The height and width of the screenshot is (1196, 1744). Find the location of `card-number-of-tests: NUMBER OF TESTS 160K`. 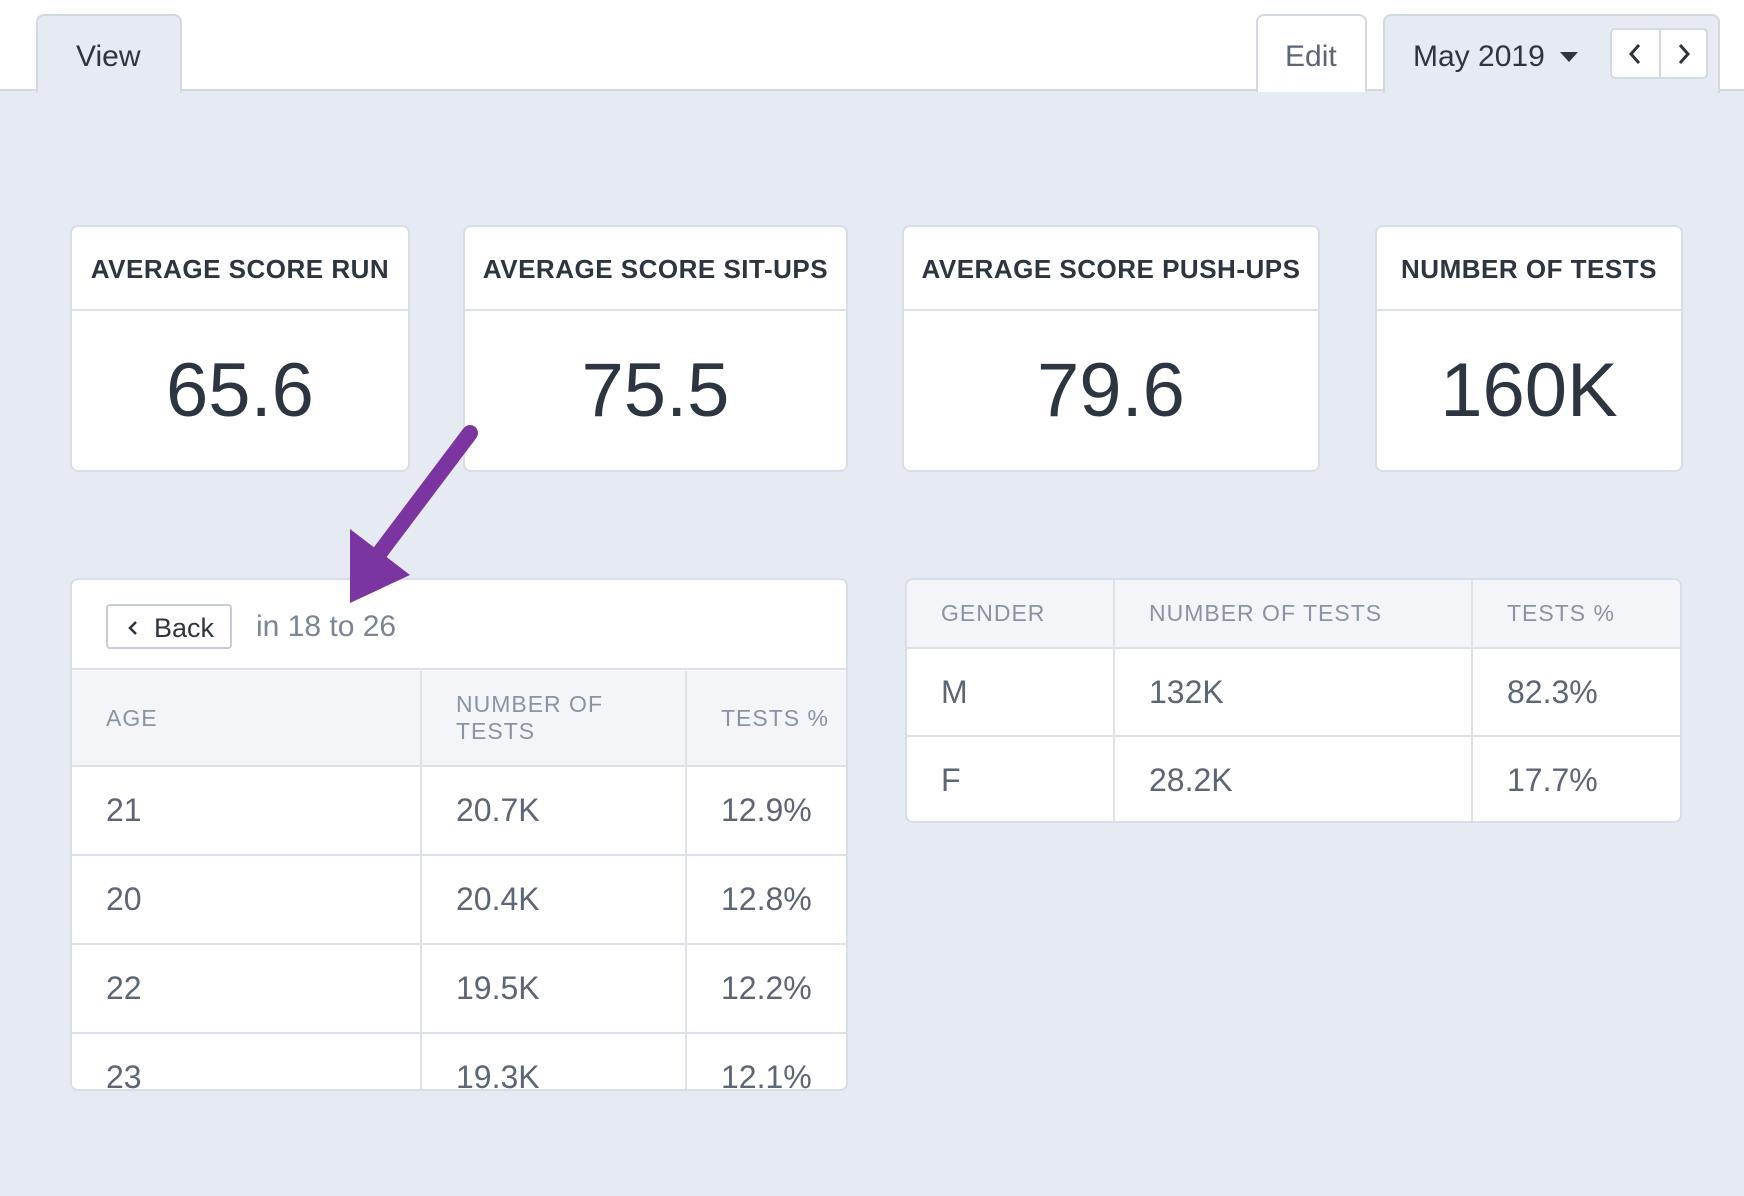

card-number-of-tests: NUMBER OF TESTS 160K is located at coordinates (1529, 348).